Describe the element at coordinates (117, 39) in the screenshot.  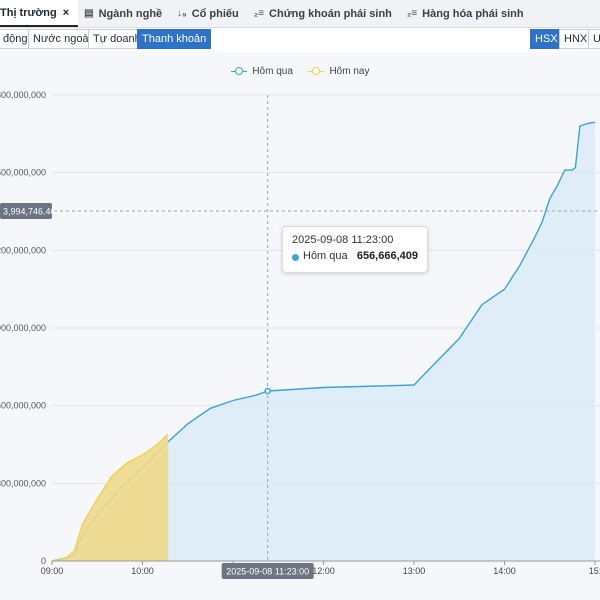
I see `filter-proprietary: Tự doanh` at that location.